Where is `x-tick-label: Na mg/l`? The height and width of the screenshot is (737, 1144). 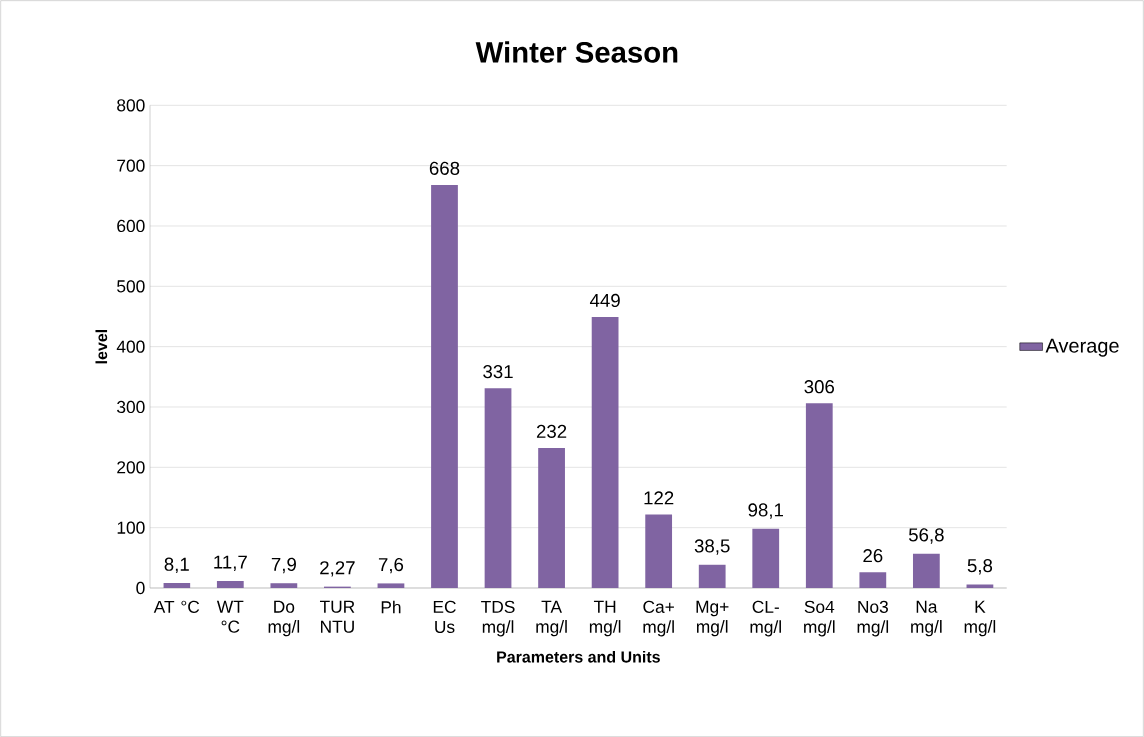
x-tick-label: Na mg/l is located at coordinates (926, 618).